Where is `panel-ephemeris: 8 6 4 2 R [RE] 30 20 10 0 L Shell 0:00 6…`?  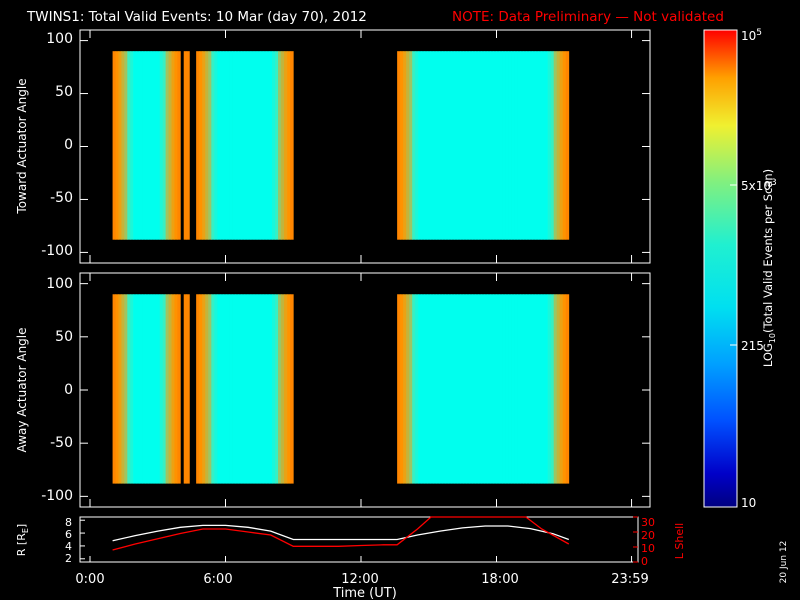 panel-ephemeris: 8 6 4 2 R [RE] 30 20 10 0 L Shell 0:00 6… is located at coordinates (350, 558).